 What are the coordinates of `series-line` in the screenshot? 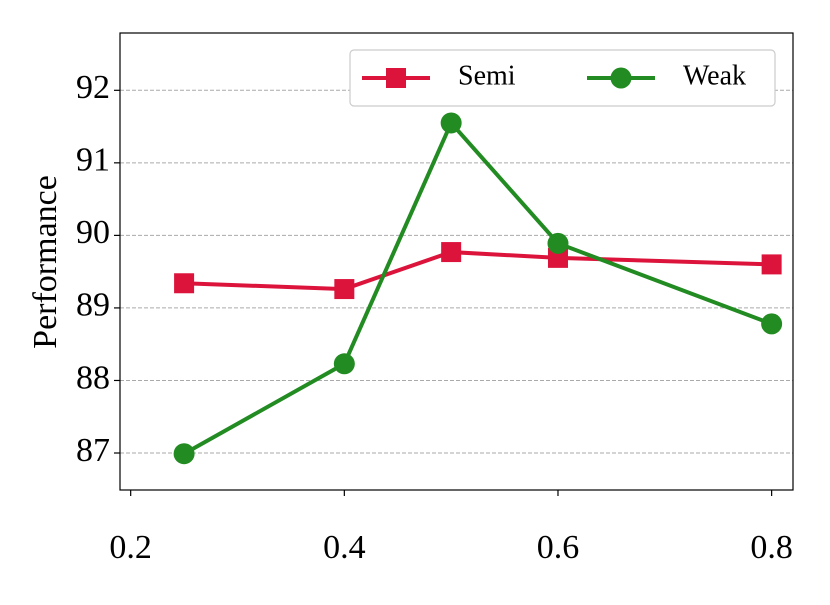 It's located at (478, 271).